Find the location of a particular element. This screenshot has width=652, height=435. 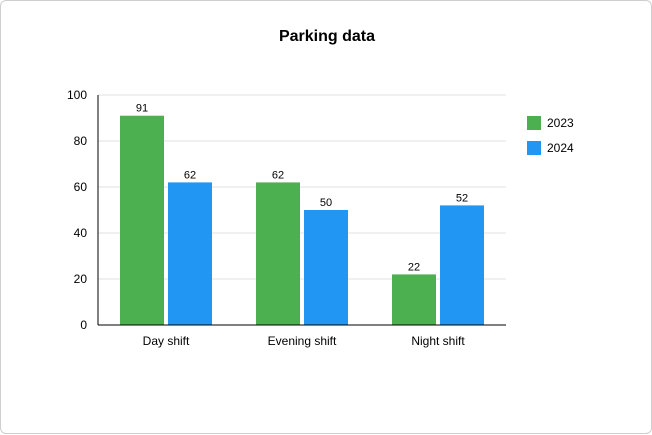

x-tick-label: Day shift is located at coordinates (166, 341).